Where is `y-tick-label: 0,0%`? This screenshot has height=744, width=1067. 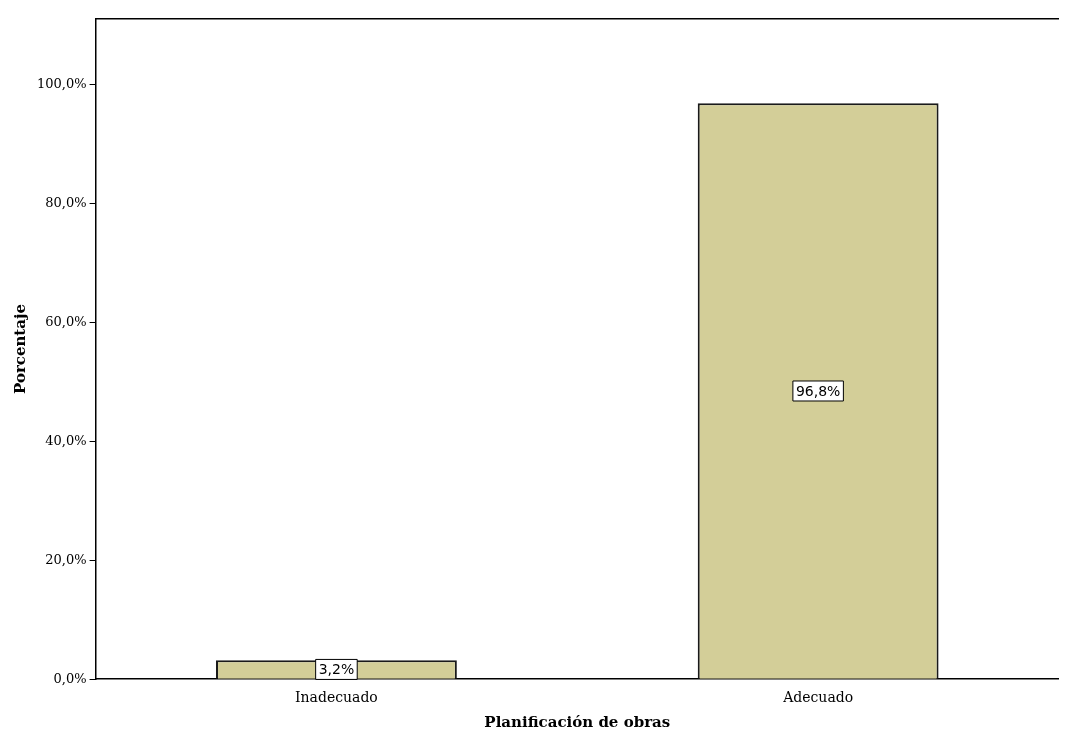 y-tick-label: 0,0% is located at coordinates (70, 678).